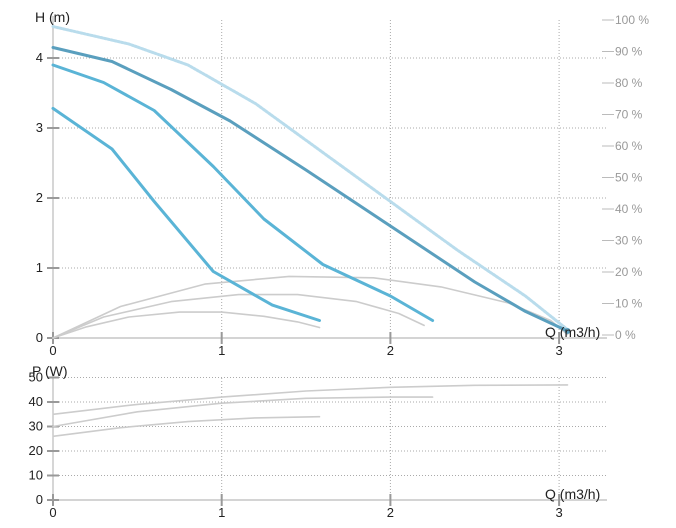  I want to click on power-axis-title: P (W), so click(50, 371).